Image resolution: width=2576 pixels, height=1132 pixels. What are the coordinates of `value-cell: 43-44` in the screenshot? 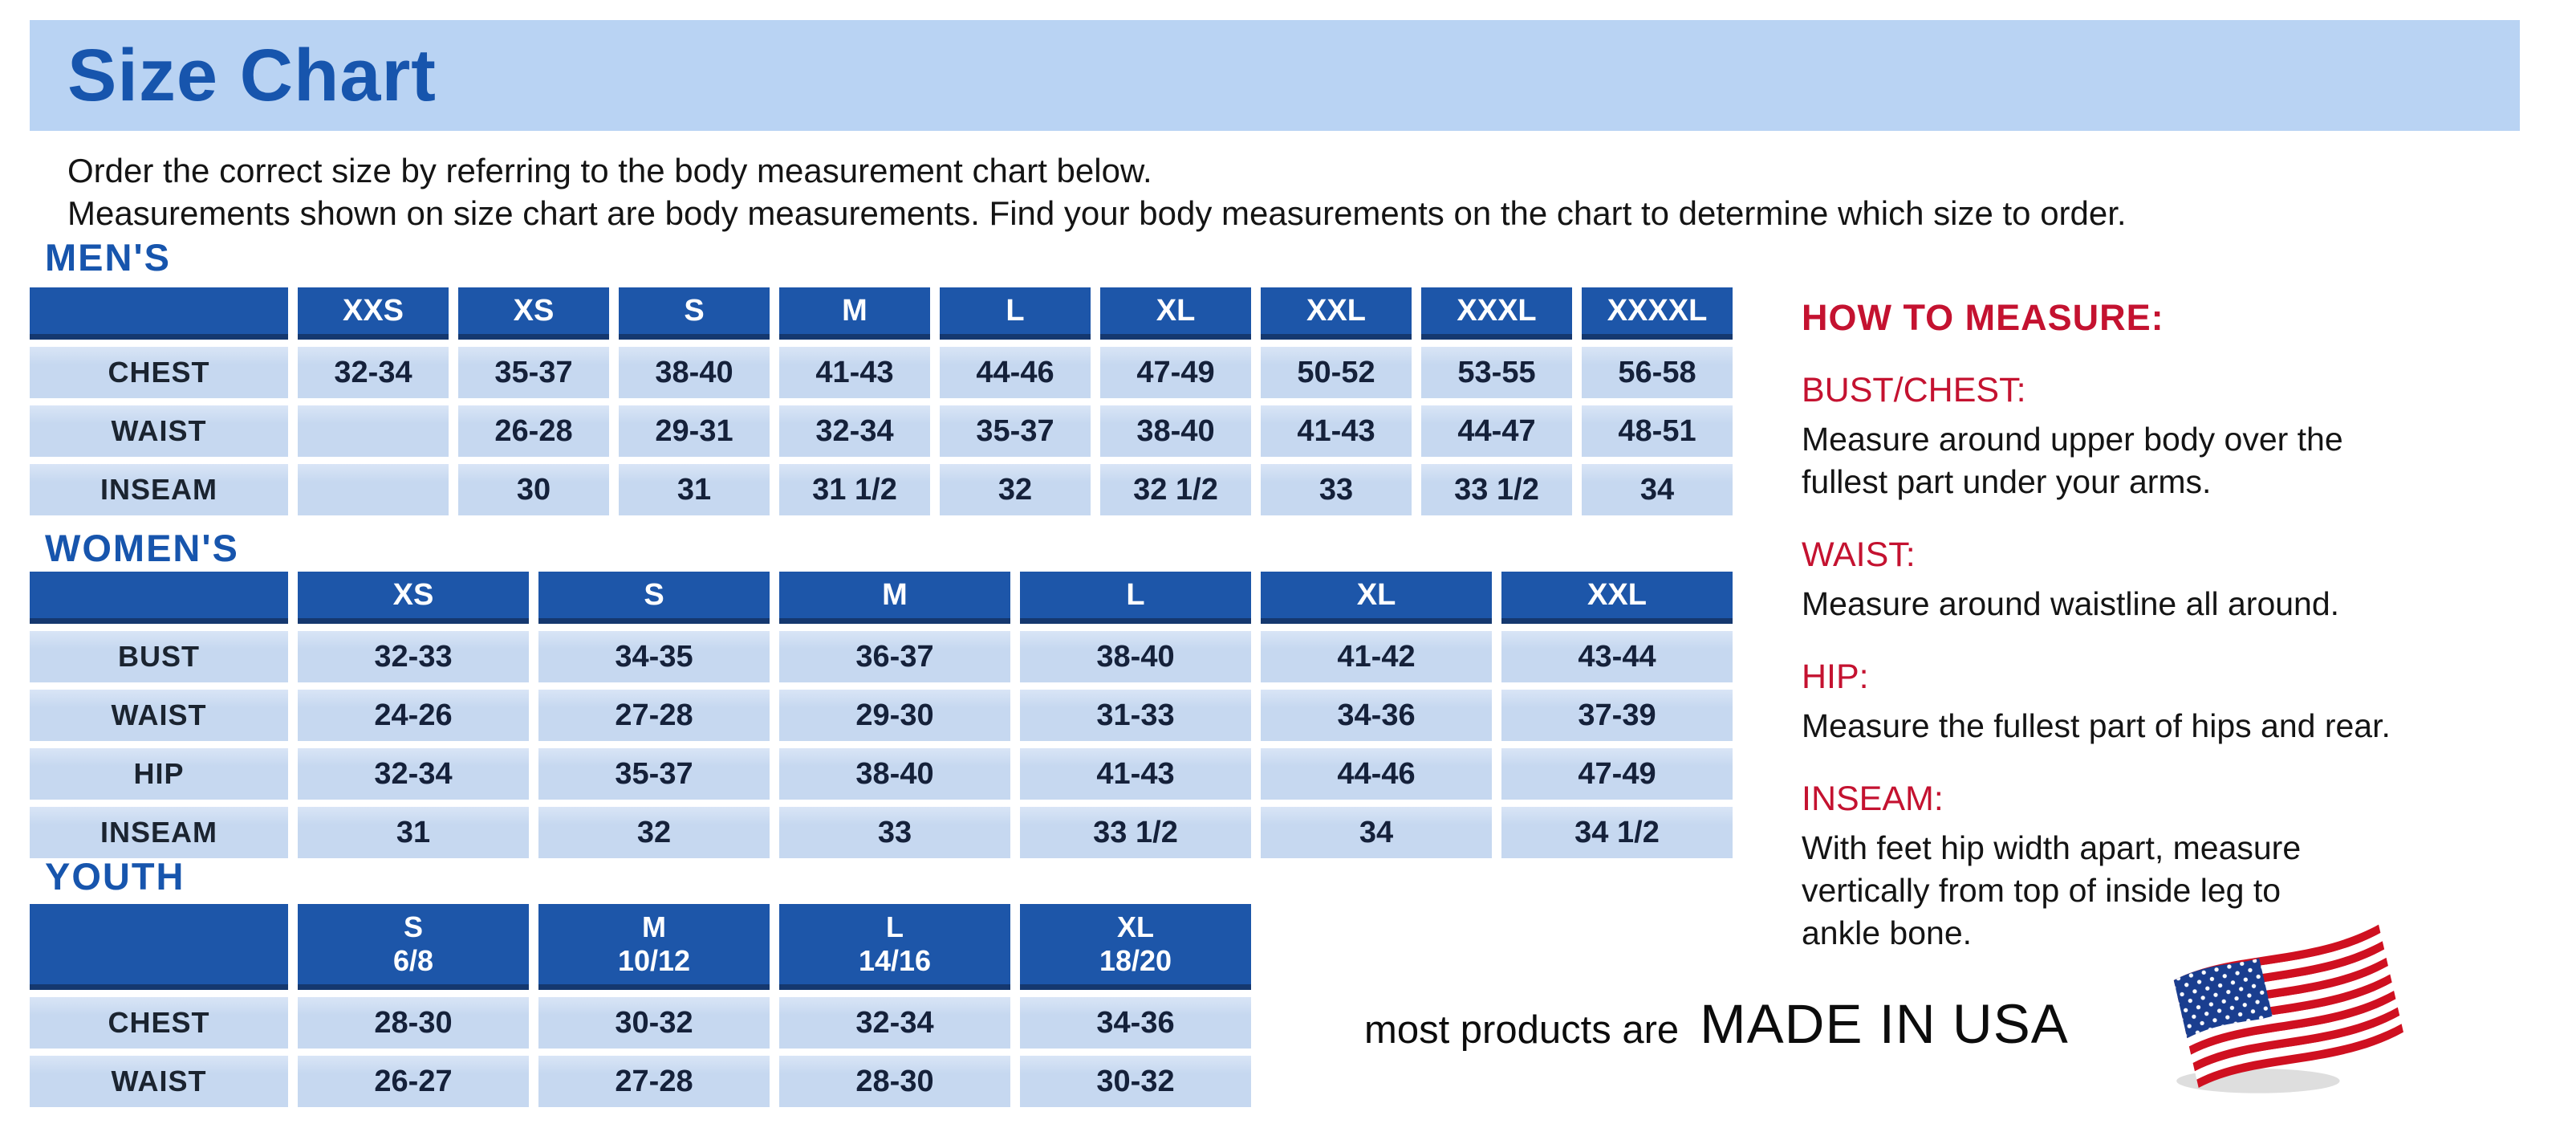 It's located at (1617, 657).